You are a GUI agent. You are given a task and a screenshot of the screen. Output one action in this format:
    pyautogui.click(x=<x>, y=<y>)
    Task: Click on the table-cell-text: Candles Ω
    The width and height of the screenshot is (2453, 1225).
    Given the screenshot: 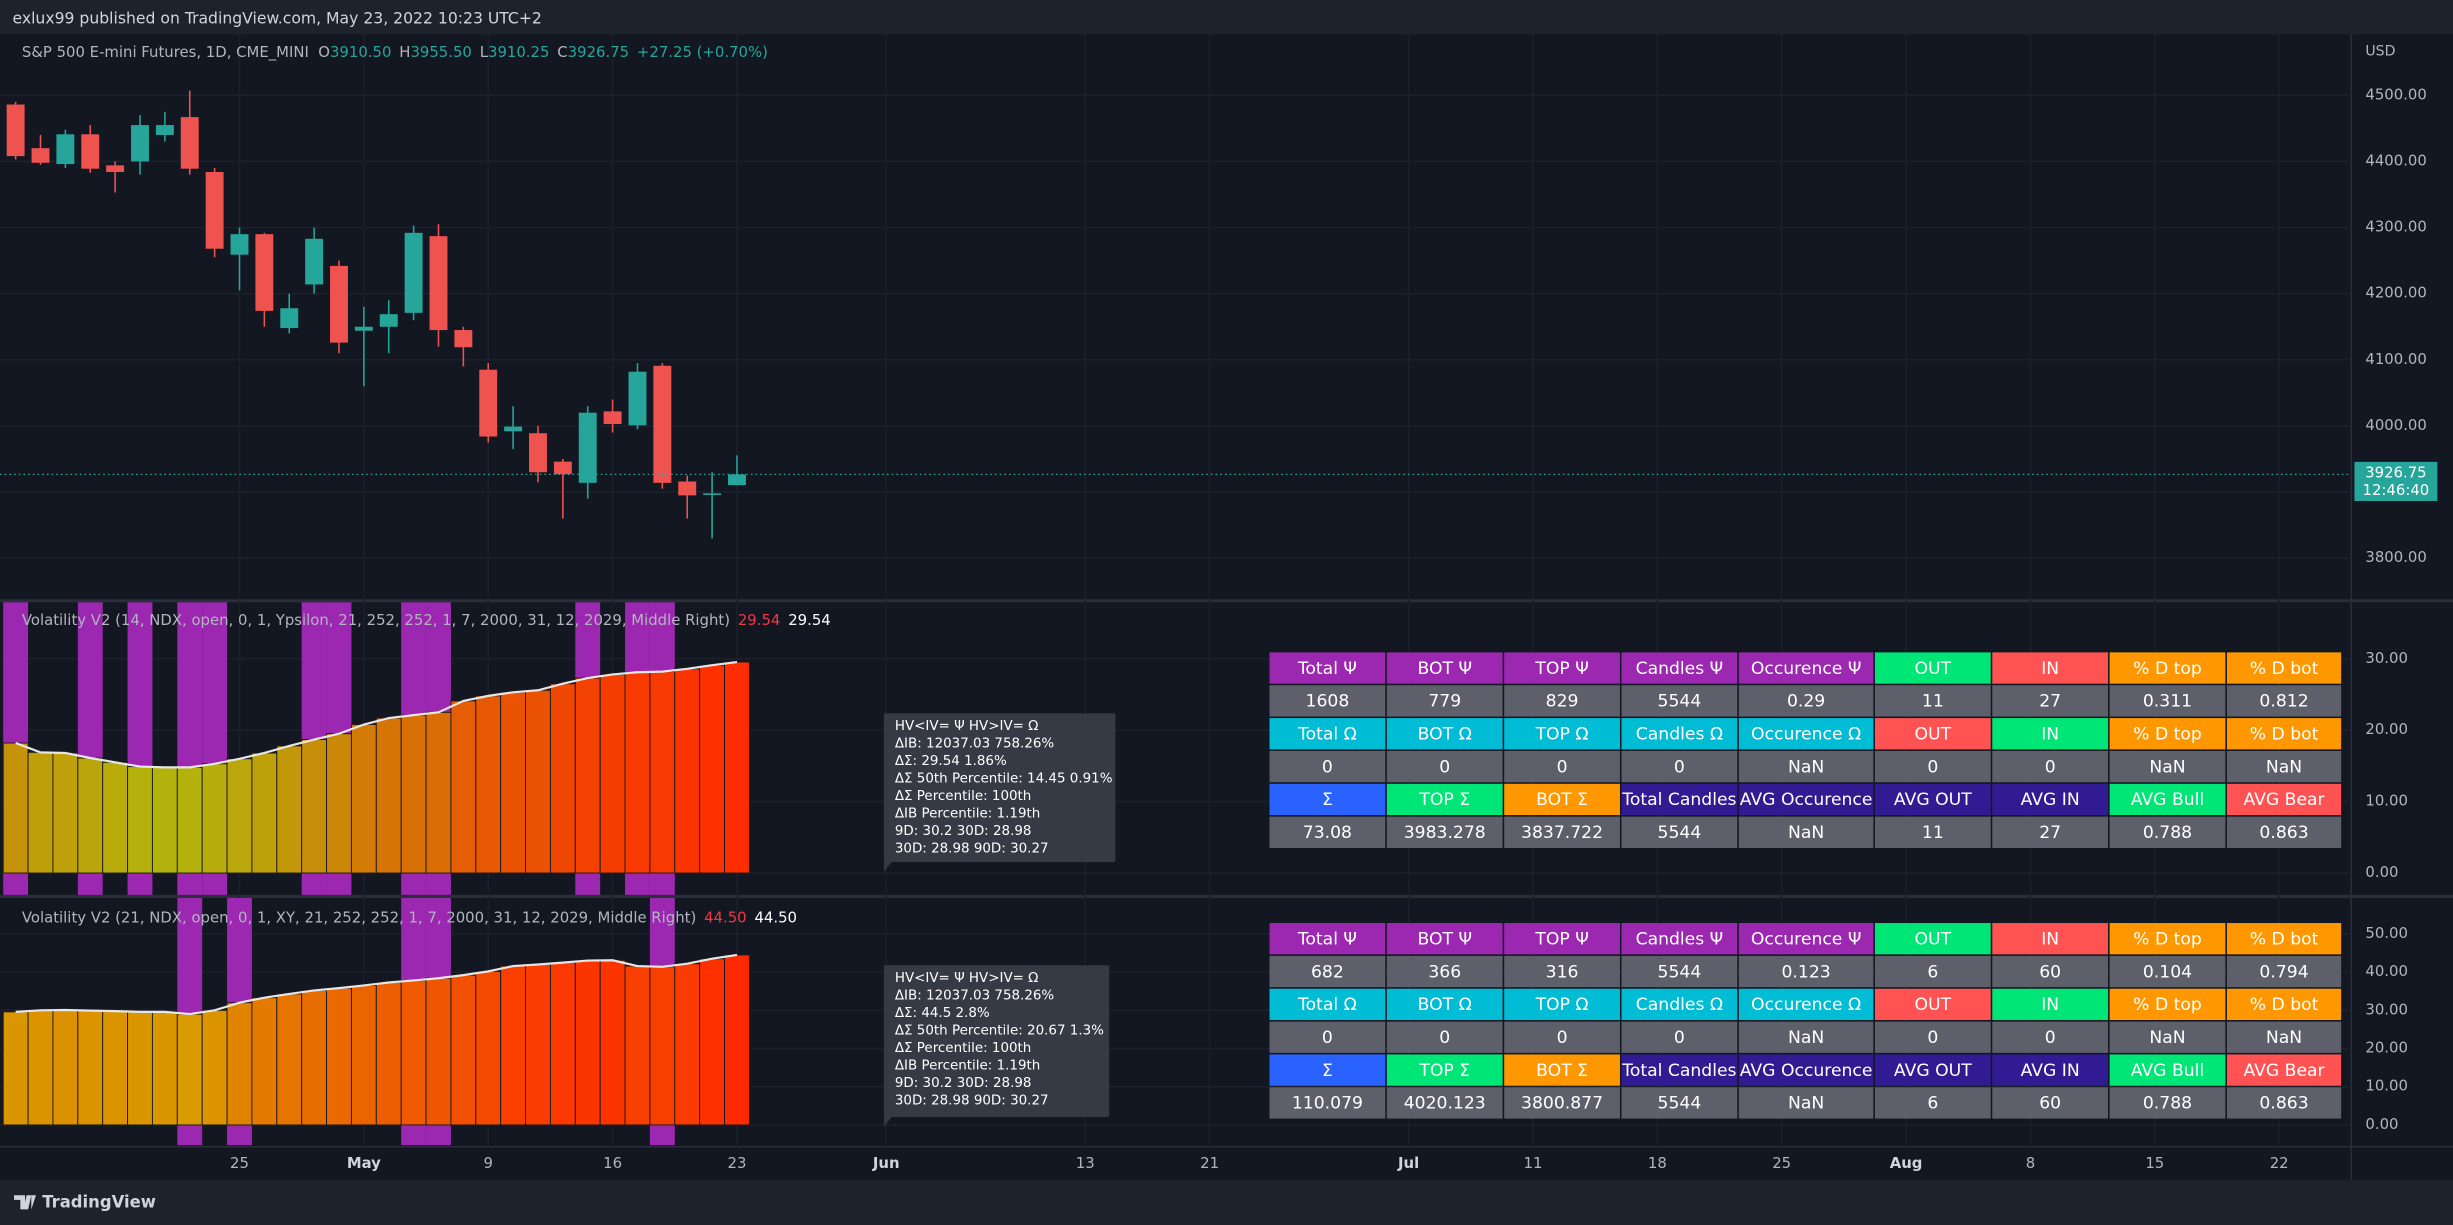 What is the action you would take?
    pyautogui.click(x=1679, y=735)
    